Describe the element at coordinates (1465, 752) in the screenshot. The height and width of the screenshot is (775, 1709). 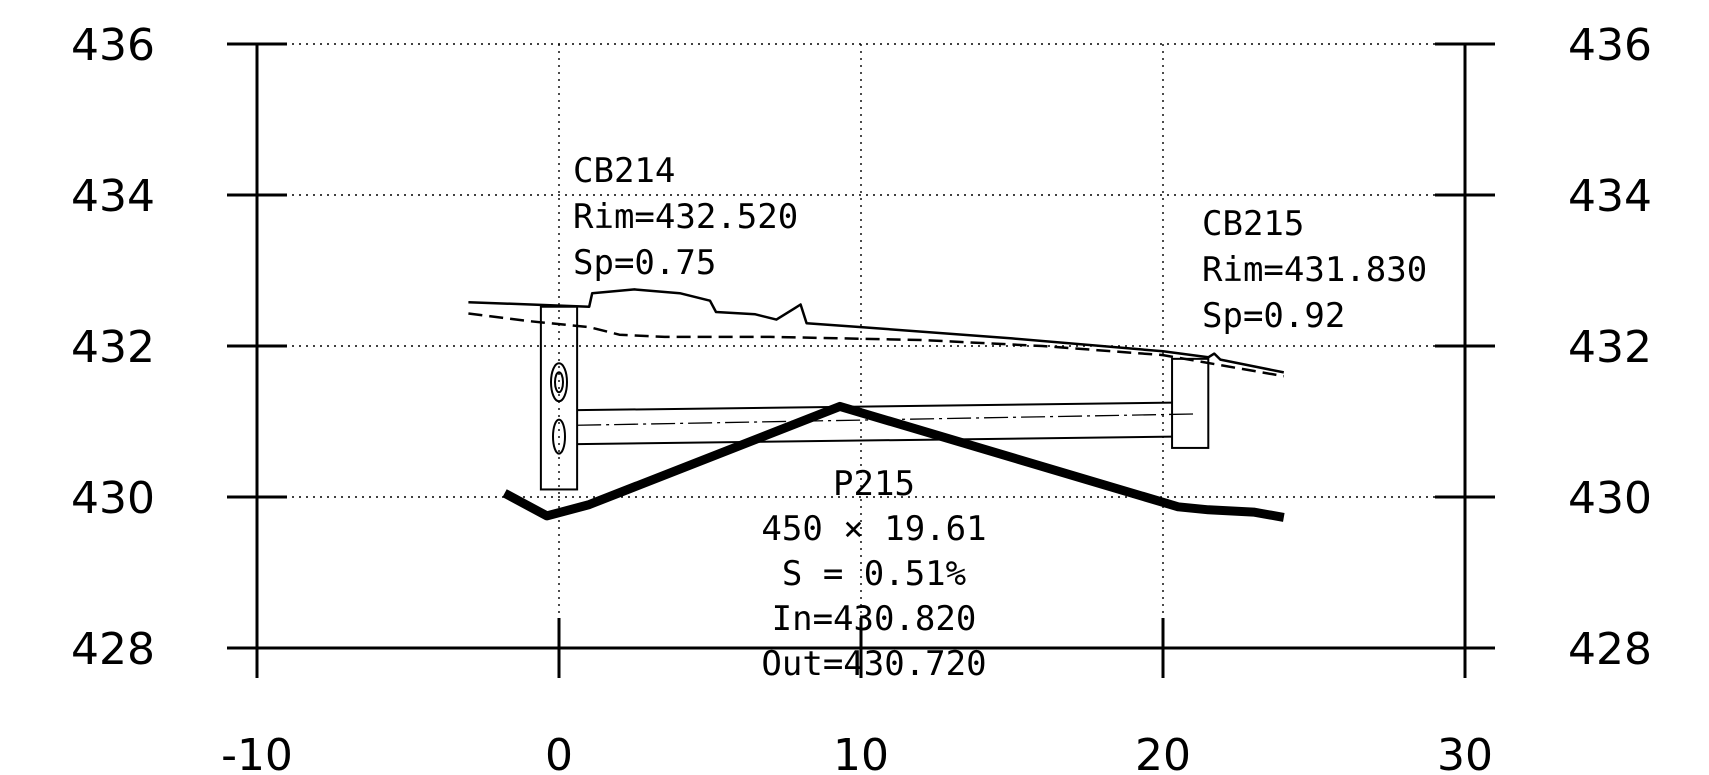
I see `x-tick-label-4: 30` at that location.